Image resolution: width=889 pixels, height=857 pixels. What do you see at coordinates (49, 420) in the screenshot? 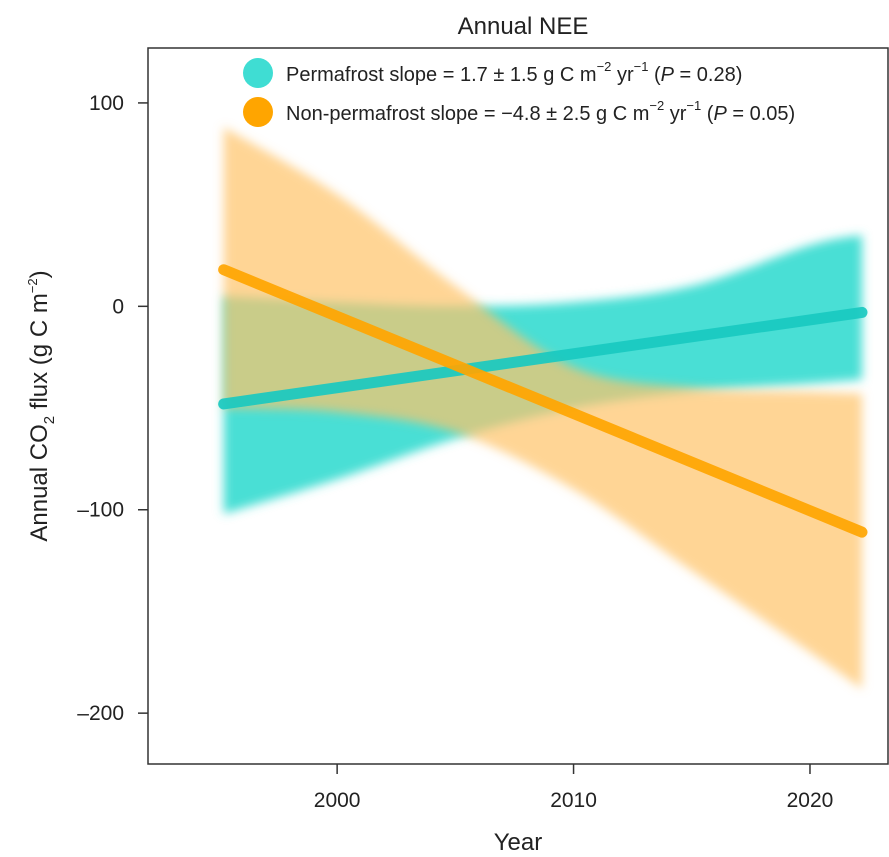
I see `y-axis-title-sub: 2` at bounding box center [49, 420].